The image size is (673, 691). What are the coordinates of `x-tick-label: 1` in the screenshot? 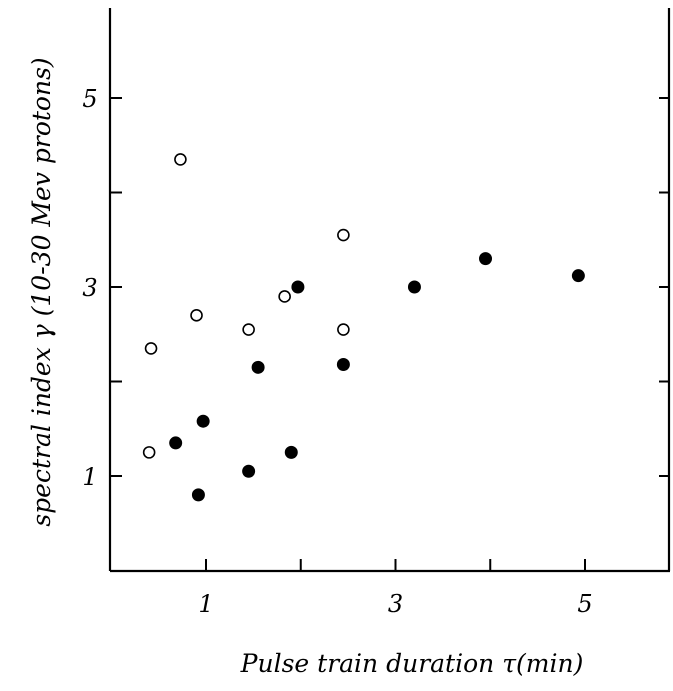 It's located at (205, 604).